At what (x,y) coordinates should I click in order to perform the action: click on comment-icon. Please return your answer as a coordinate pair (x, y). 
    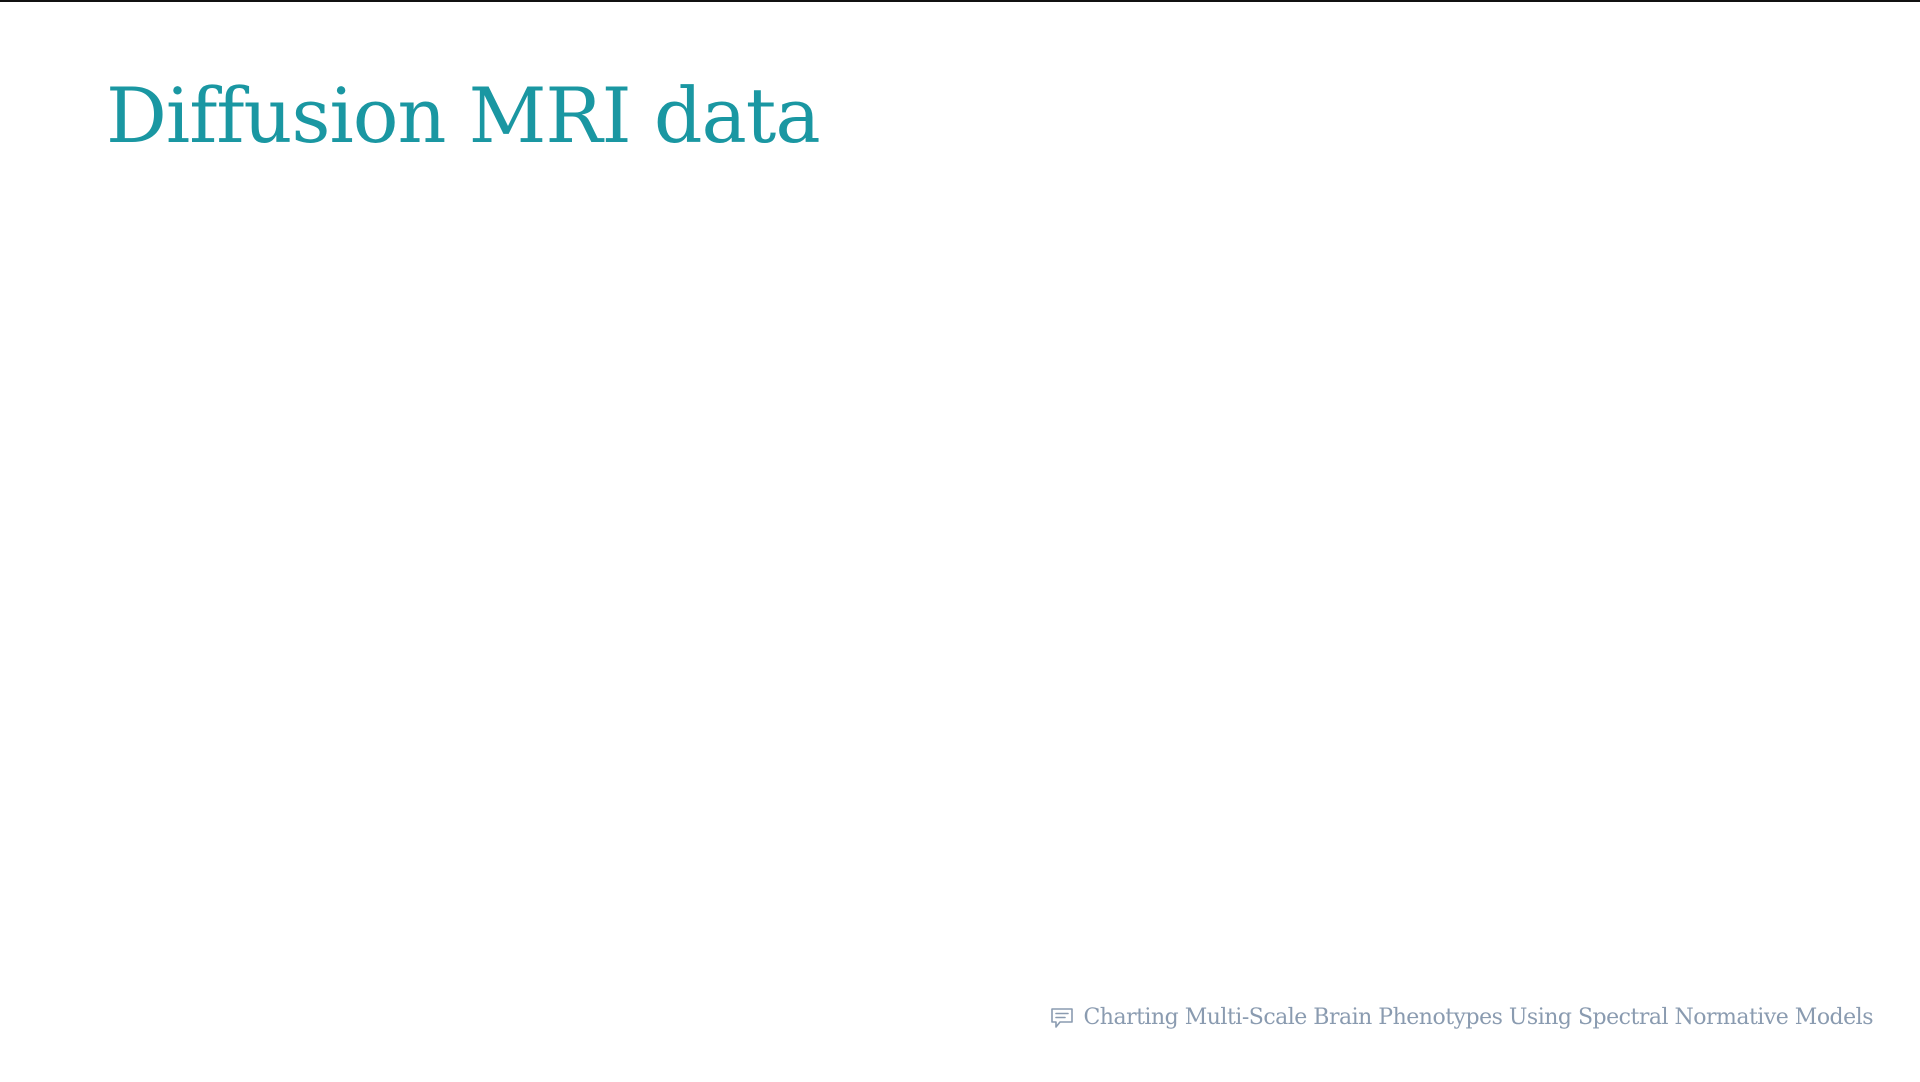
    Looking at the image, I should click on (1062, 1018).